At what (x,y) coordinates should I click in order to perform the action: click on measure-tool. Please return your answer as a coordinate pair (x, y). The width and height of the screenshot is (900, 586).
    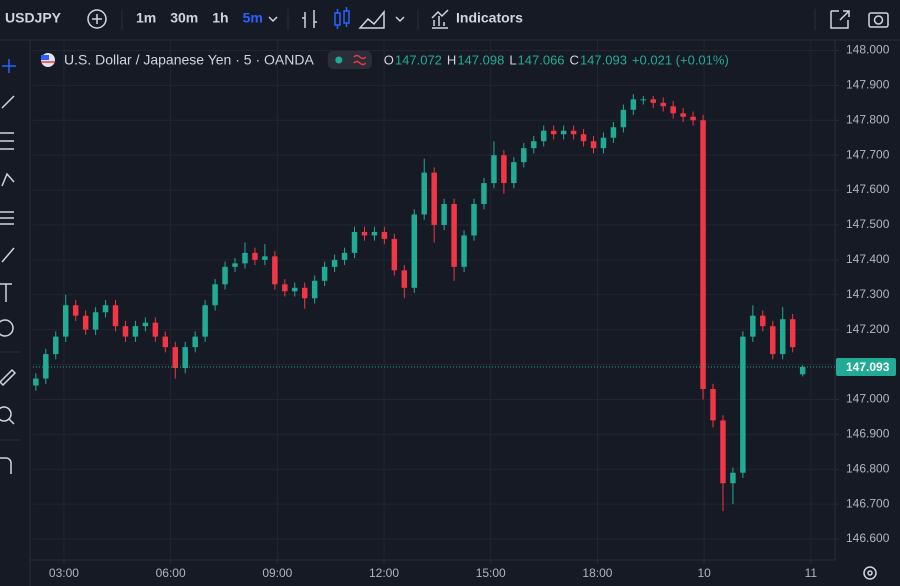
    Looking at the image, I should click on (8, 377).